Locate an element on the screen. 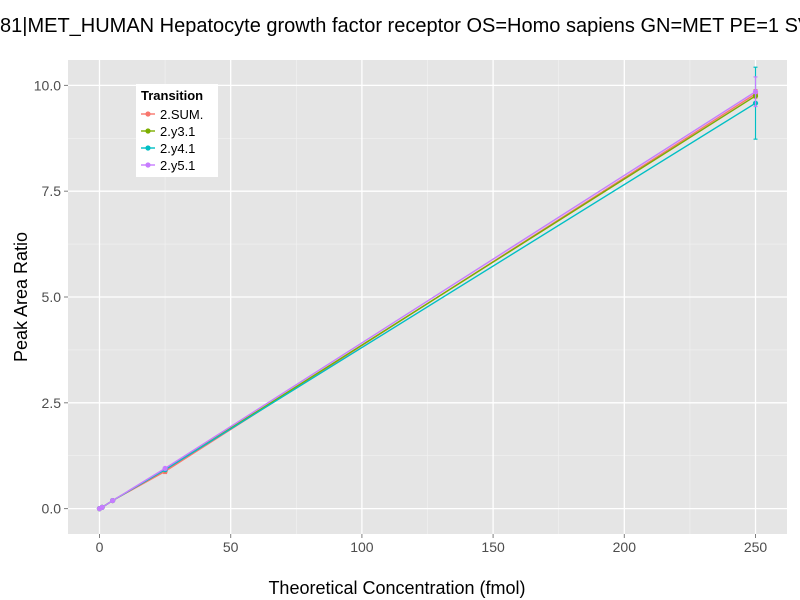  legend: Transition 2.SUM. 2.y3.1 2.y4.1 2.y5.1 is located at coordinates (177, 130).